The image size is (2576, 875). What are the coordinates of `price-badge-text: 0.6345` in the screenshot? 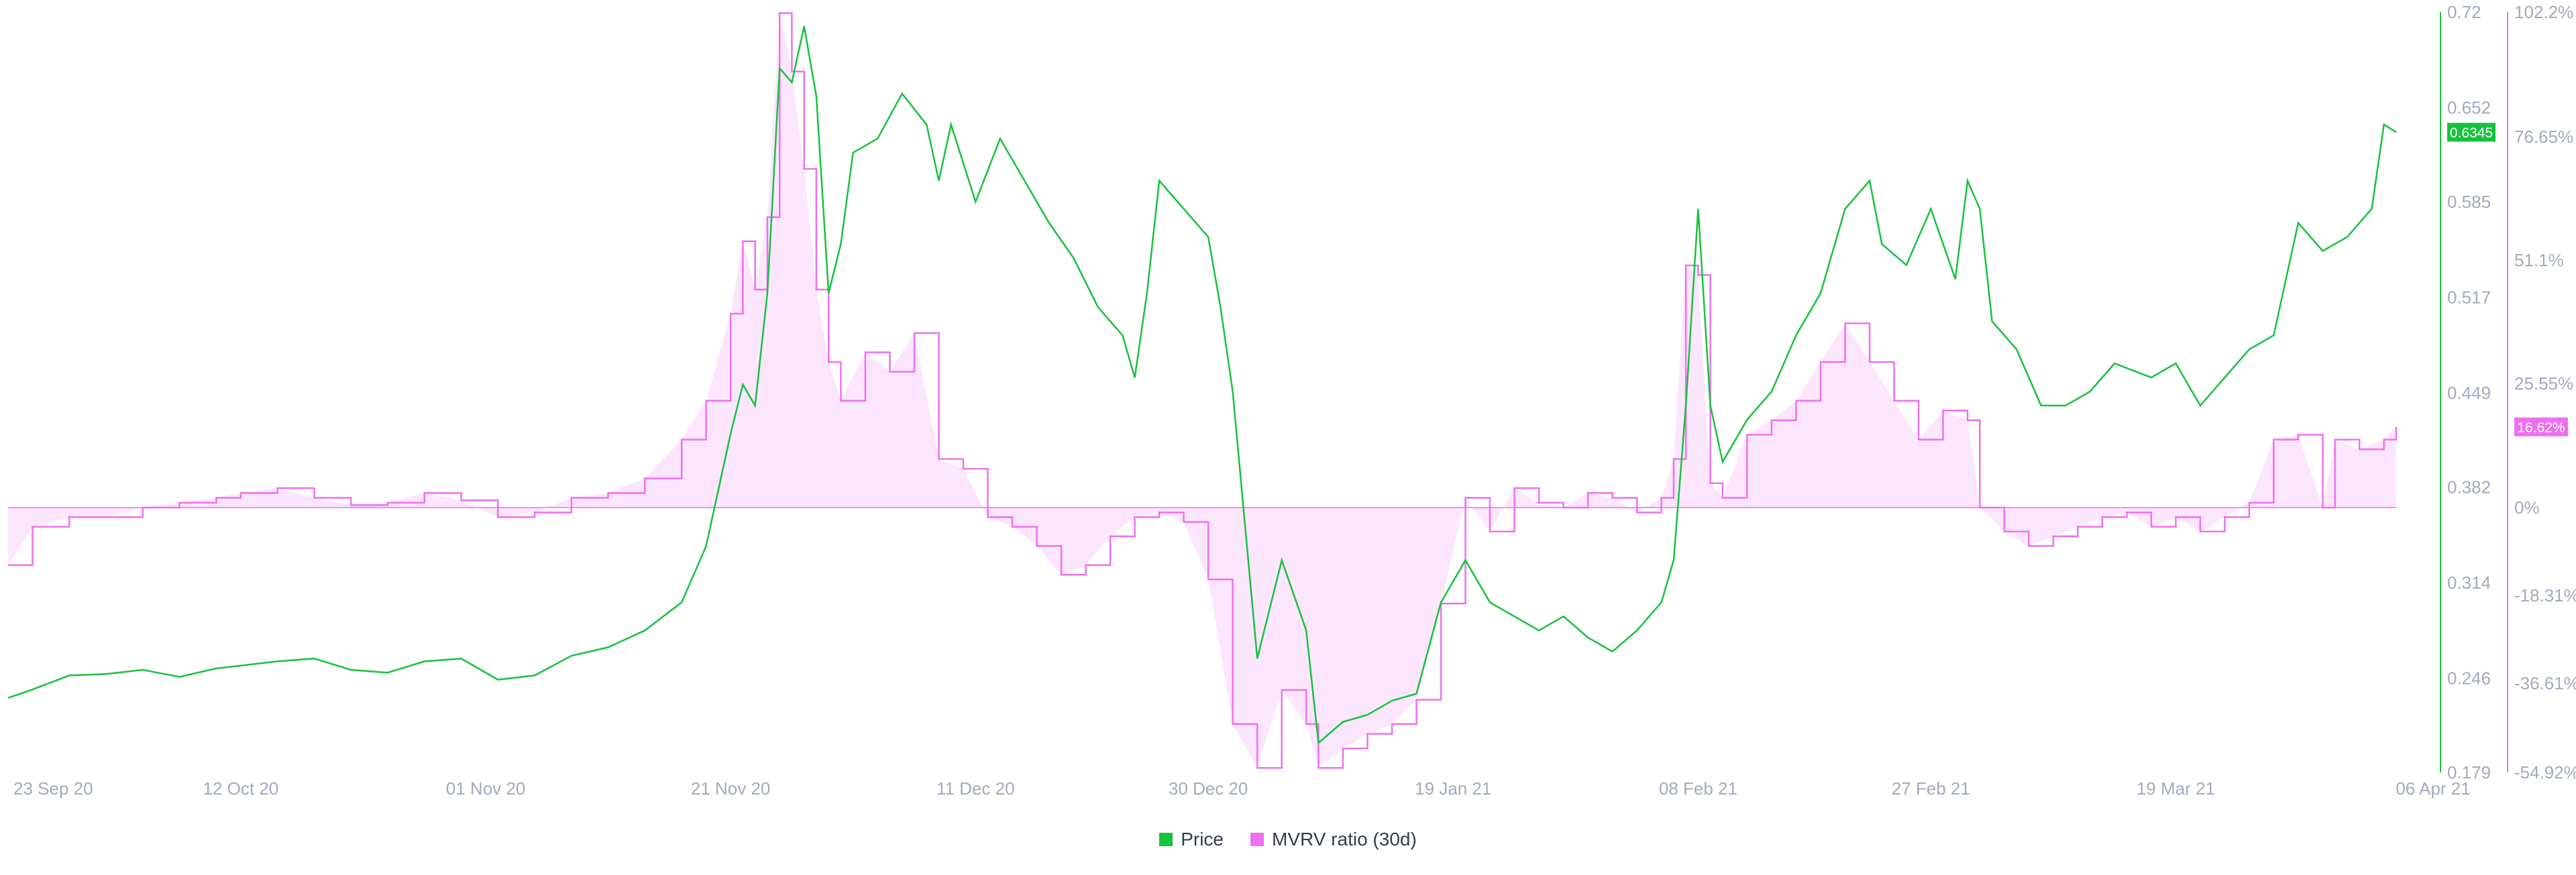 It's located at (2471, 133).